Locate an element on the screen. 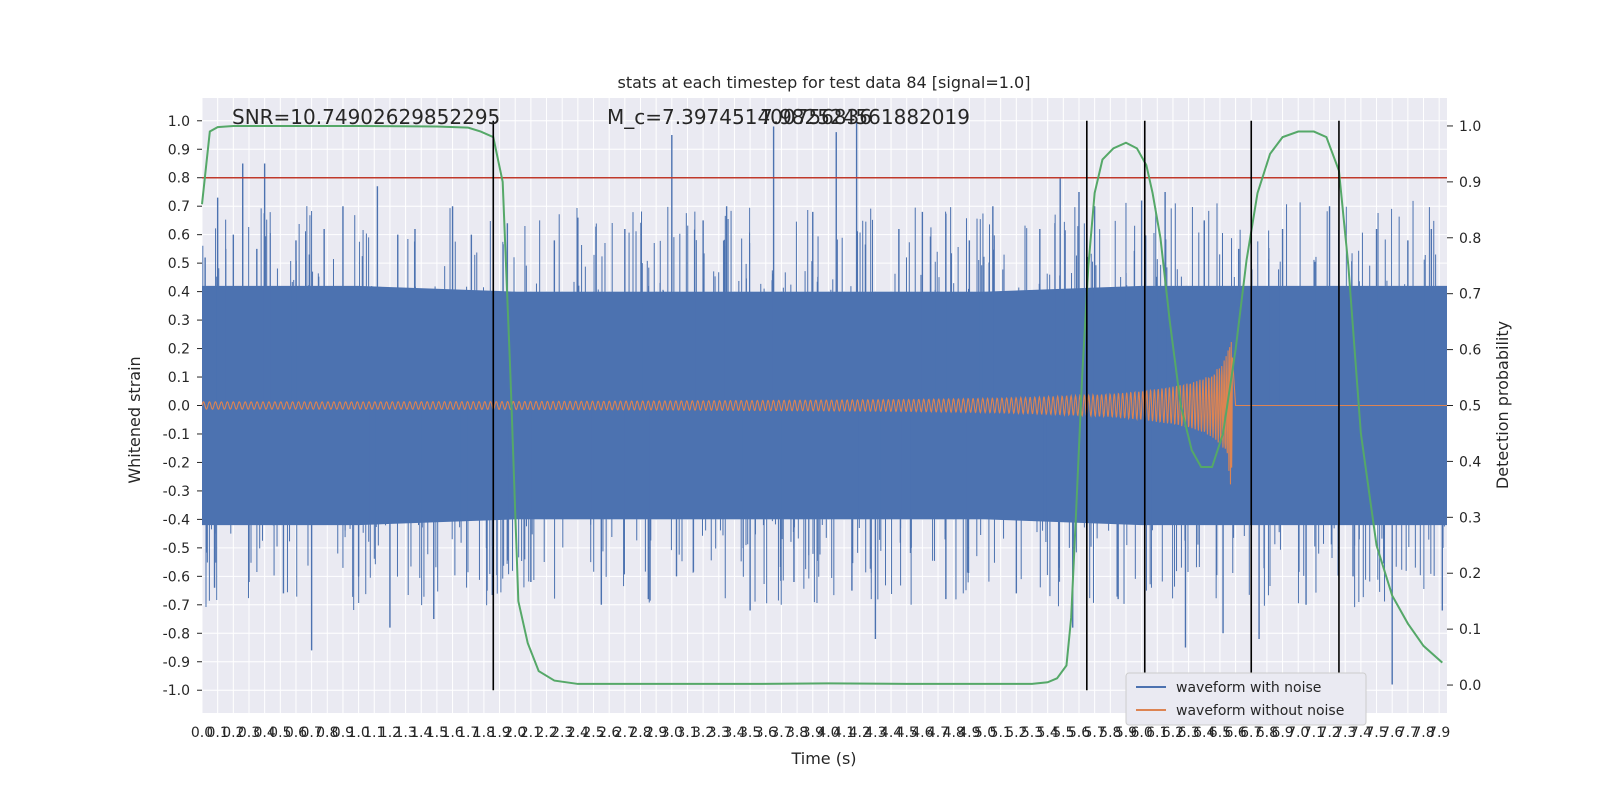 The height and width of the screenshot is (800, 1600). legend-label-clean: waveform without noise is located at coordinates (1260, 711).